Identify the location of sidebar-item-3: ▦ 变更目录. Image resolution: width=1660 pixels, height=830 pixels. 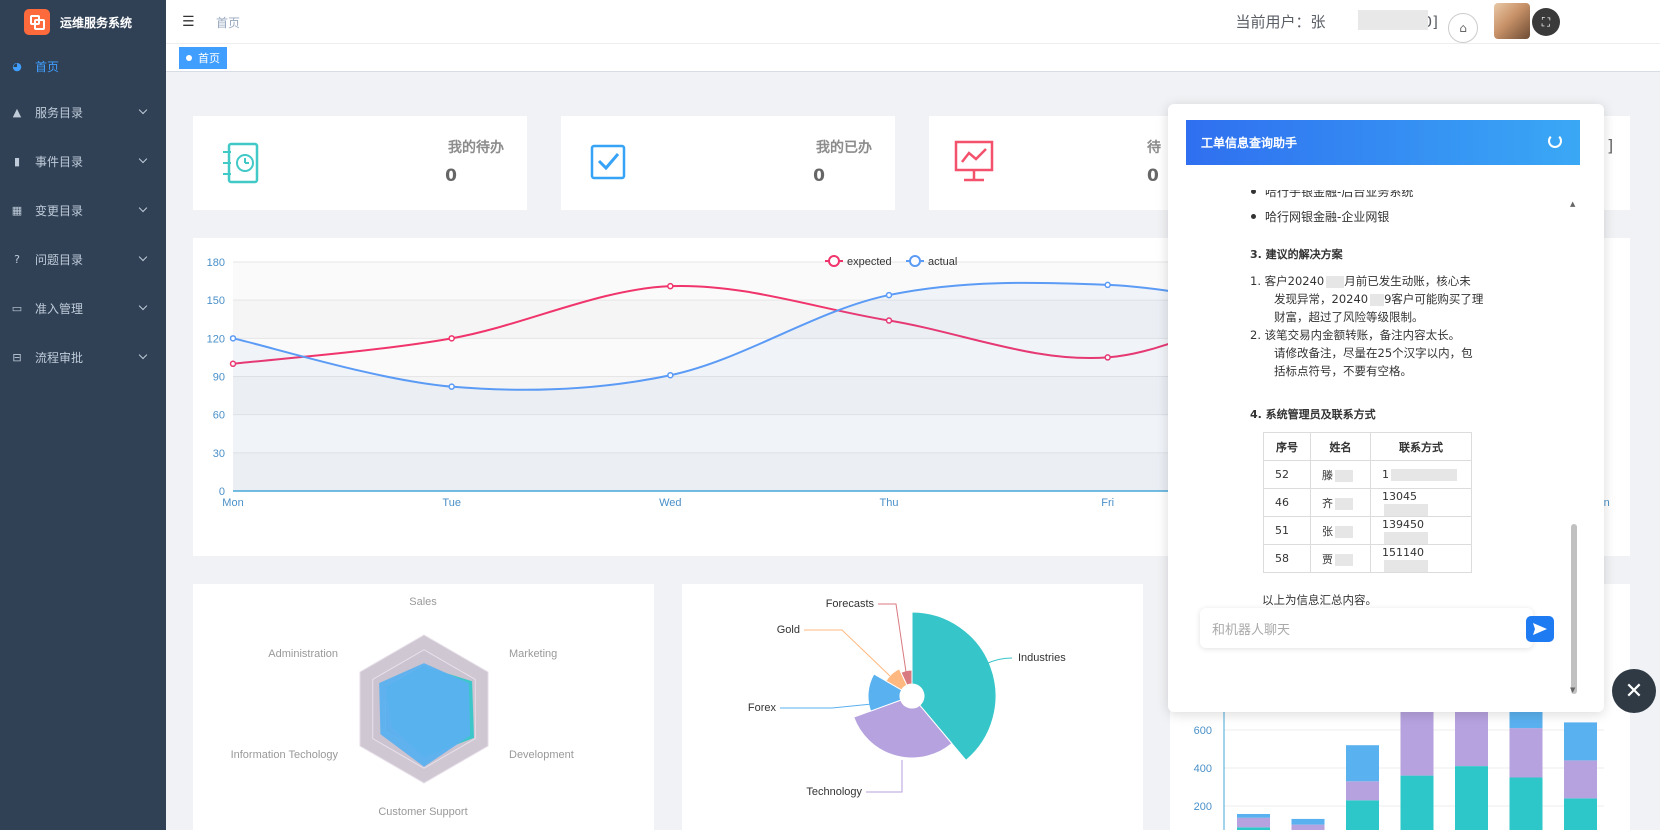
(83, 210).